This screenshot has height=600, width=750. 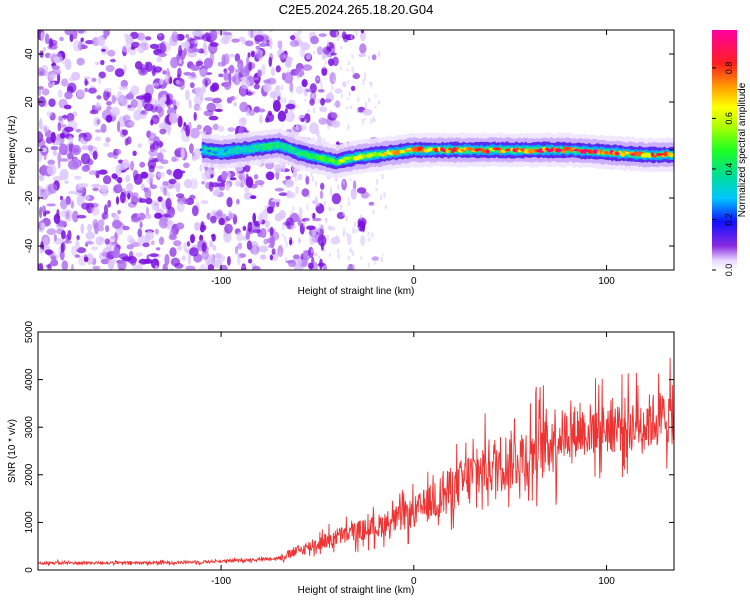 I want to click on snr-x-tick-label: -100, so click(x=221, y=581).